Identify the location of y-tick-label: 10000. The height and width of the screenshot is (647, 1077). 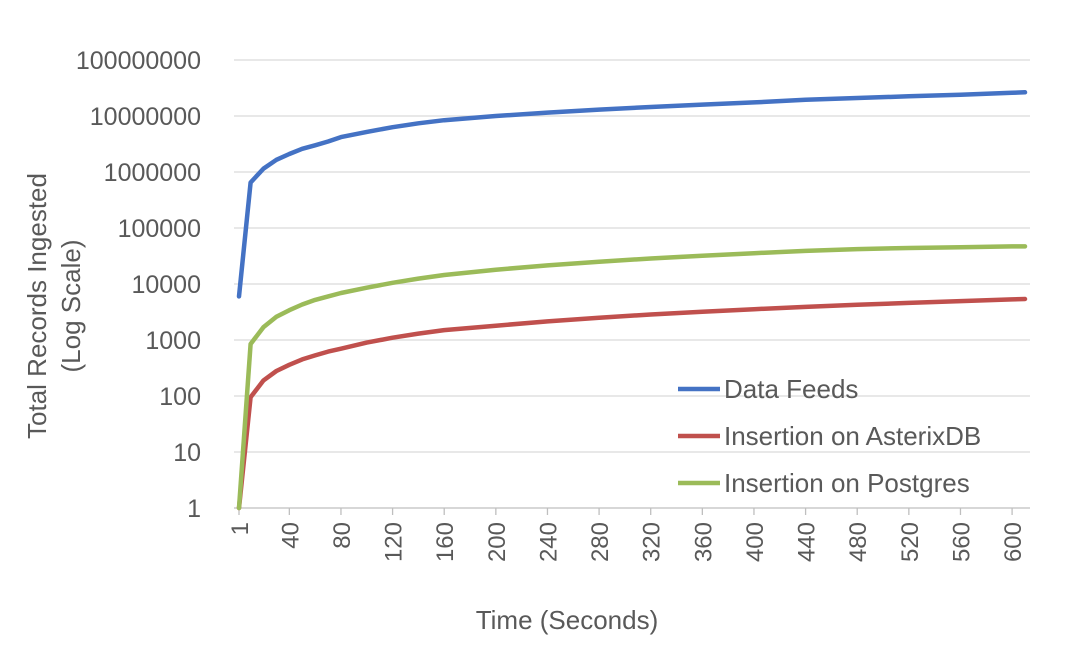
(166, 285).